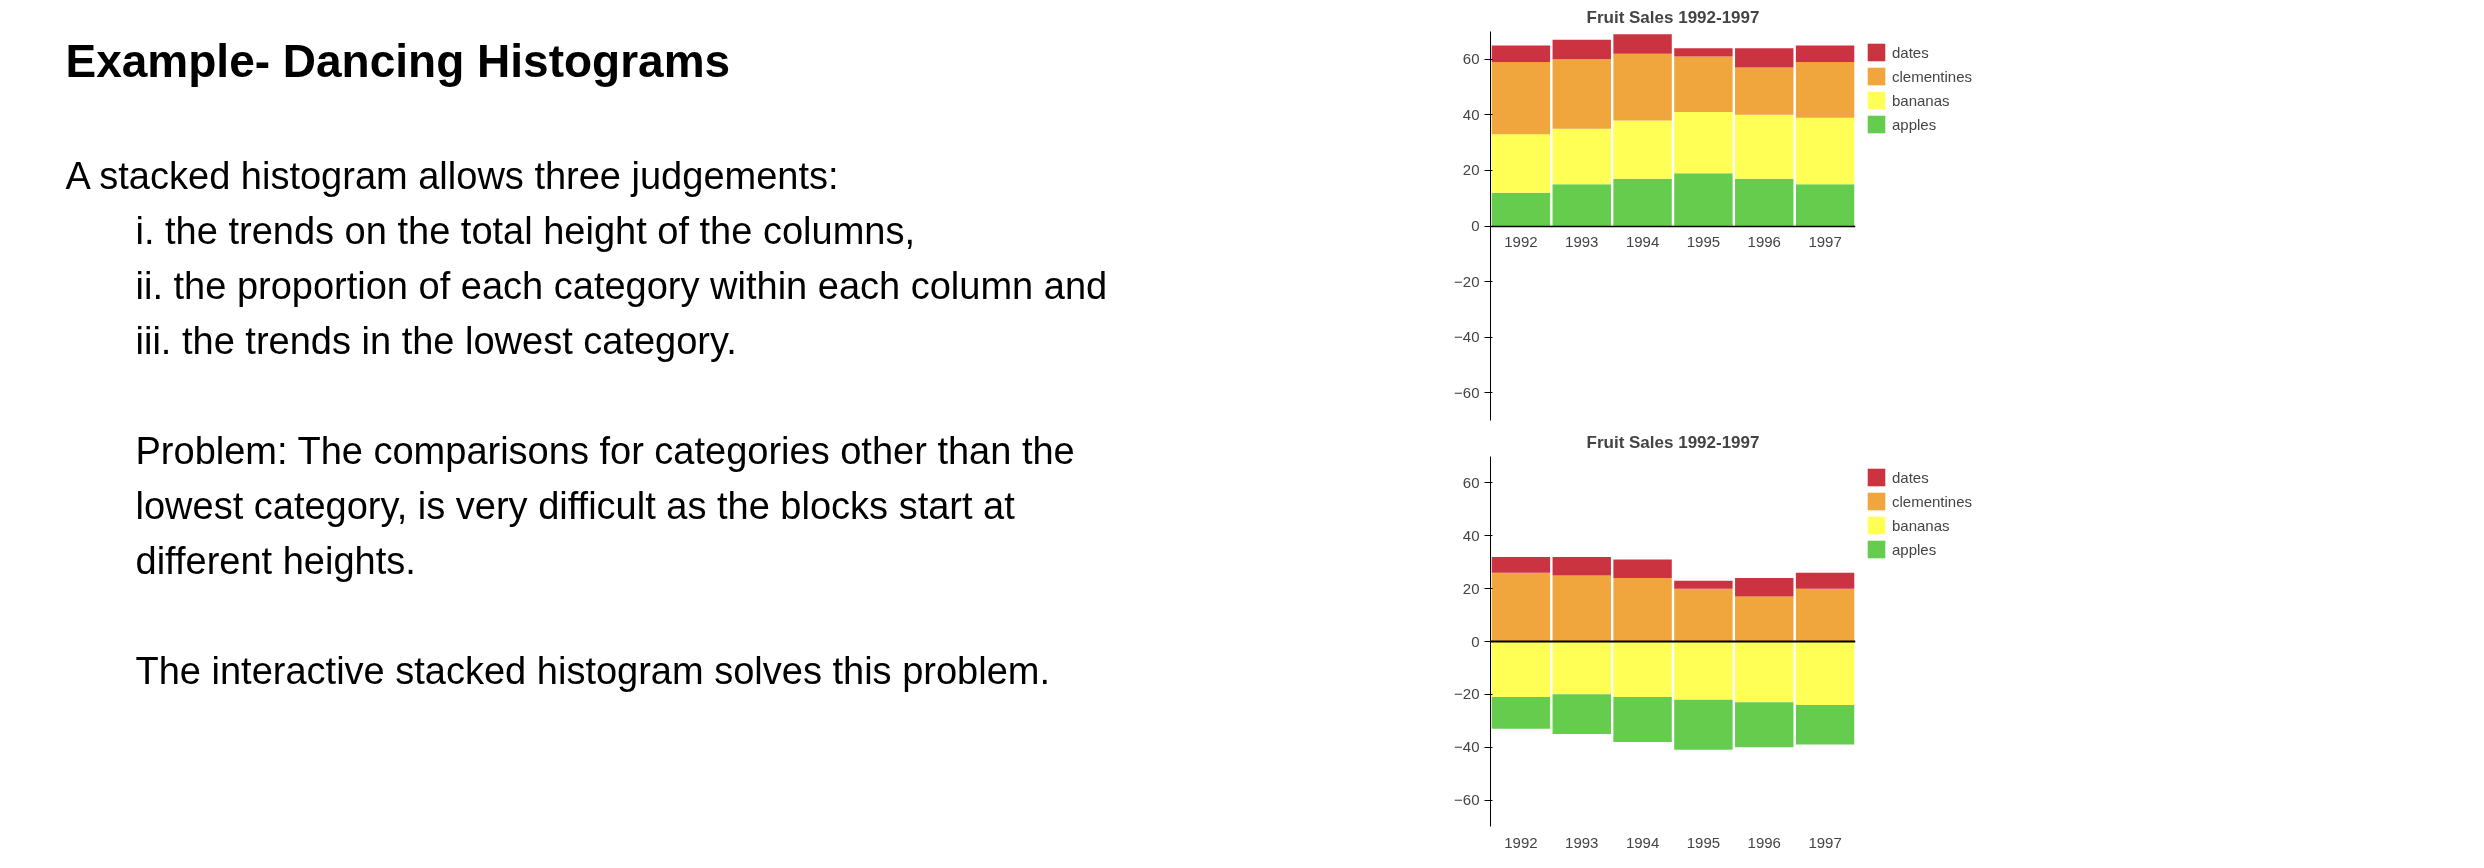  What do you see at coordinates (398, 60) in the screenshot?
I see `text: Example- Dancing Histograms` at bounding box center [398, 60].